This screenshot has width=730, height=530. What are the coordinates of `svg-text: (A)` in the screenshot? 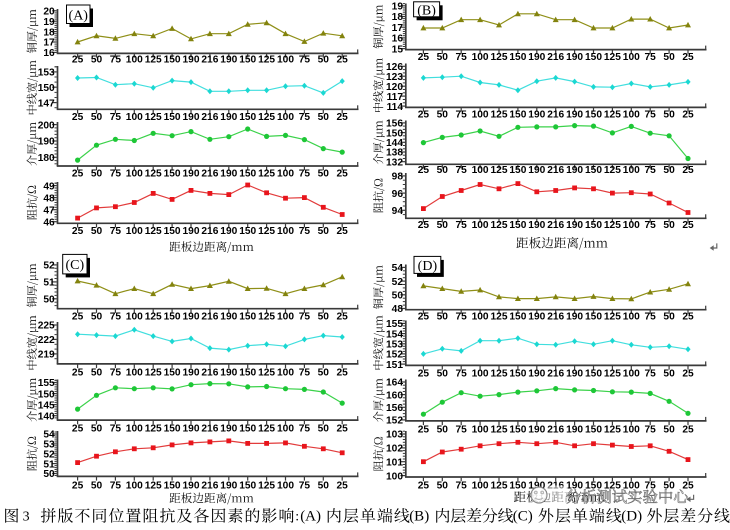 It's located at (79, 15).